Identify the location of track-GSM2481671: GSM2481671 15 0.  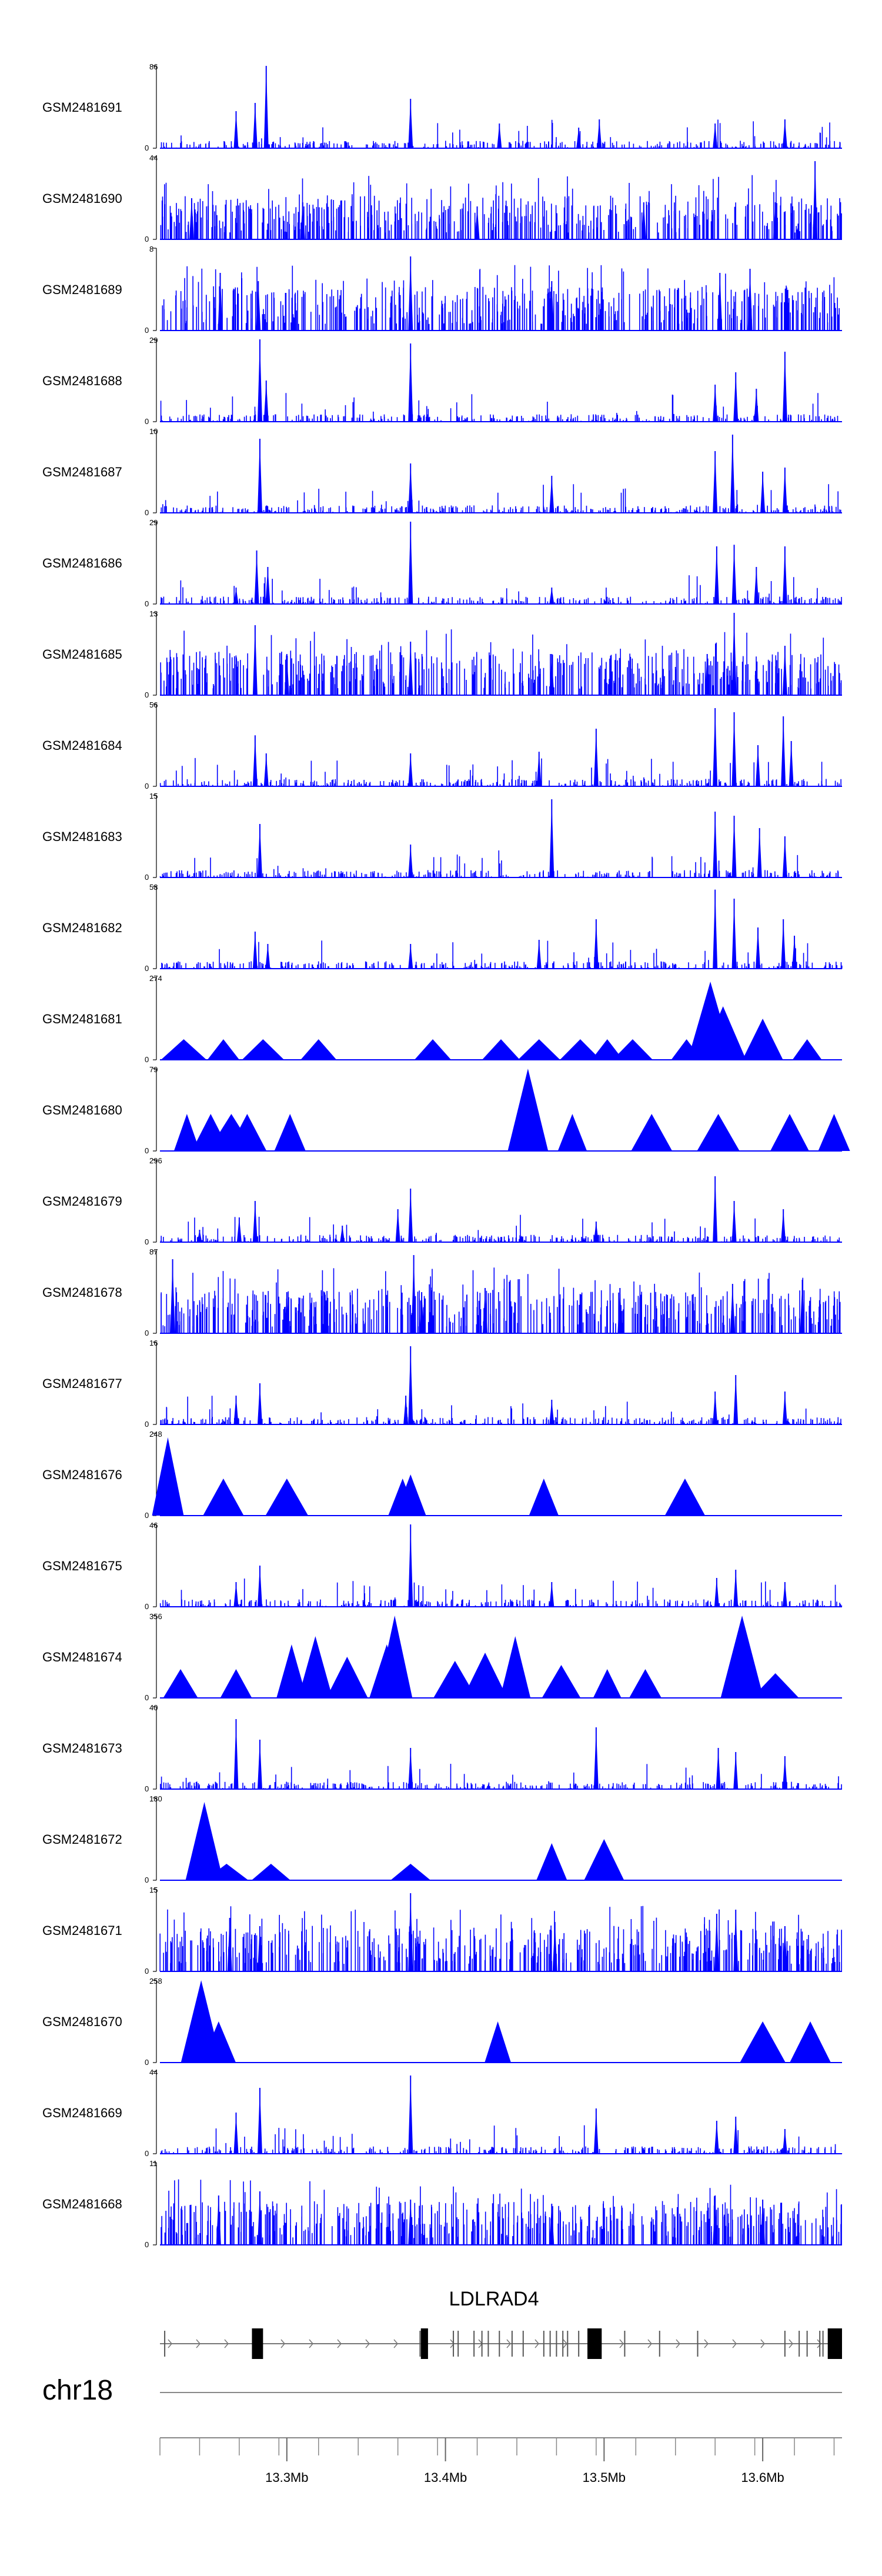
(442, 1931).